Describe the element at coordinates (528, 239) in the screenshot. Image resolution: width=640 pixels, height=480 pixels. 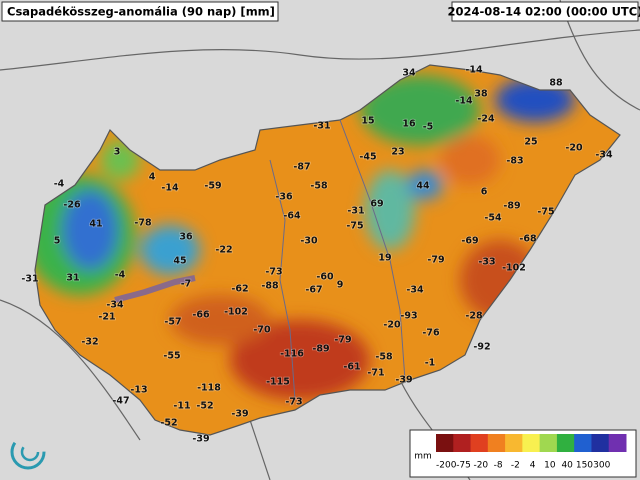
I see `station-value: -68` at that location.